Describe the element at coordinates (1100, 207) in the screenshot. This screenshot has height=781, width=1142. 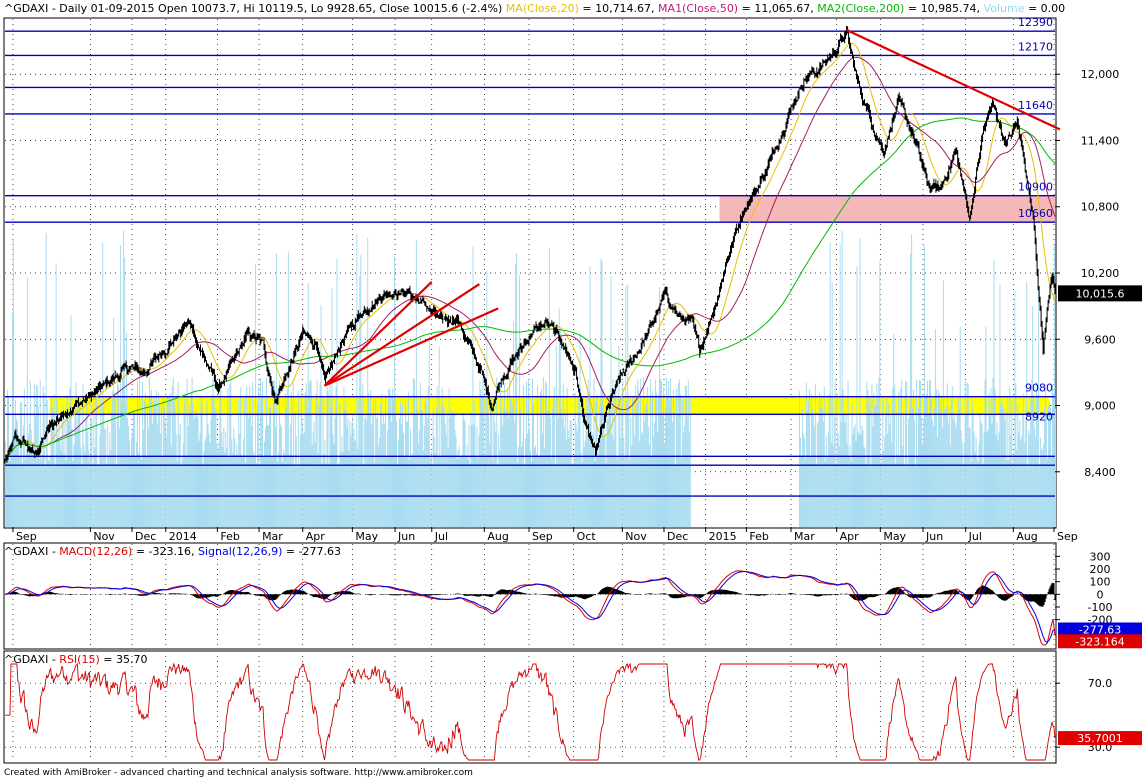
I see `y-tick-label: 10,800` at that location.